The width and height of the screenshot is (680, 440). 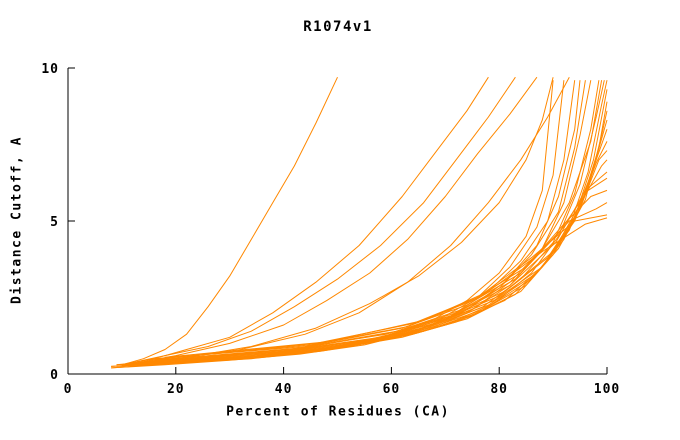 What do you see at coordinates (392, 389) in the screenshot?
I see `x-tick-label: 60` at bounding box center [392, 389].